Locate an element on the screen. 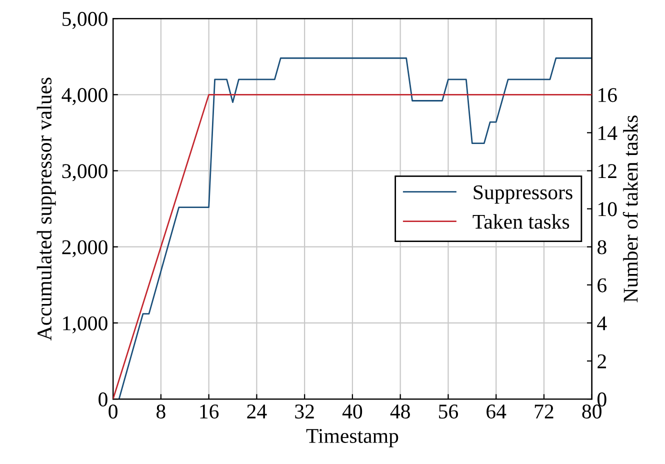 Image resolution: width=665 pixels, height=464 pixels. legend-label: Suppressors is located at coordinates (523, 194).